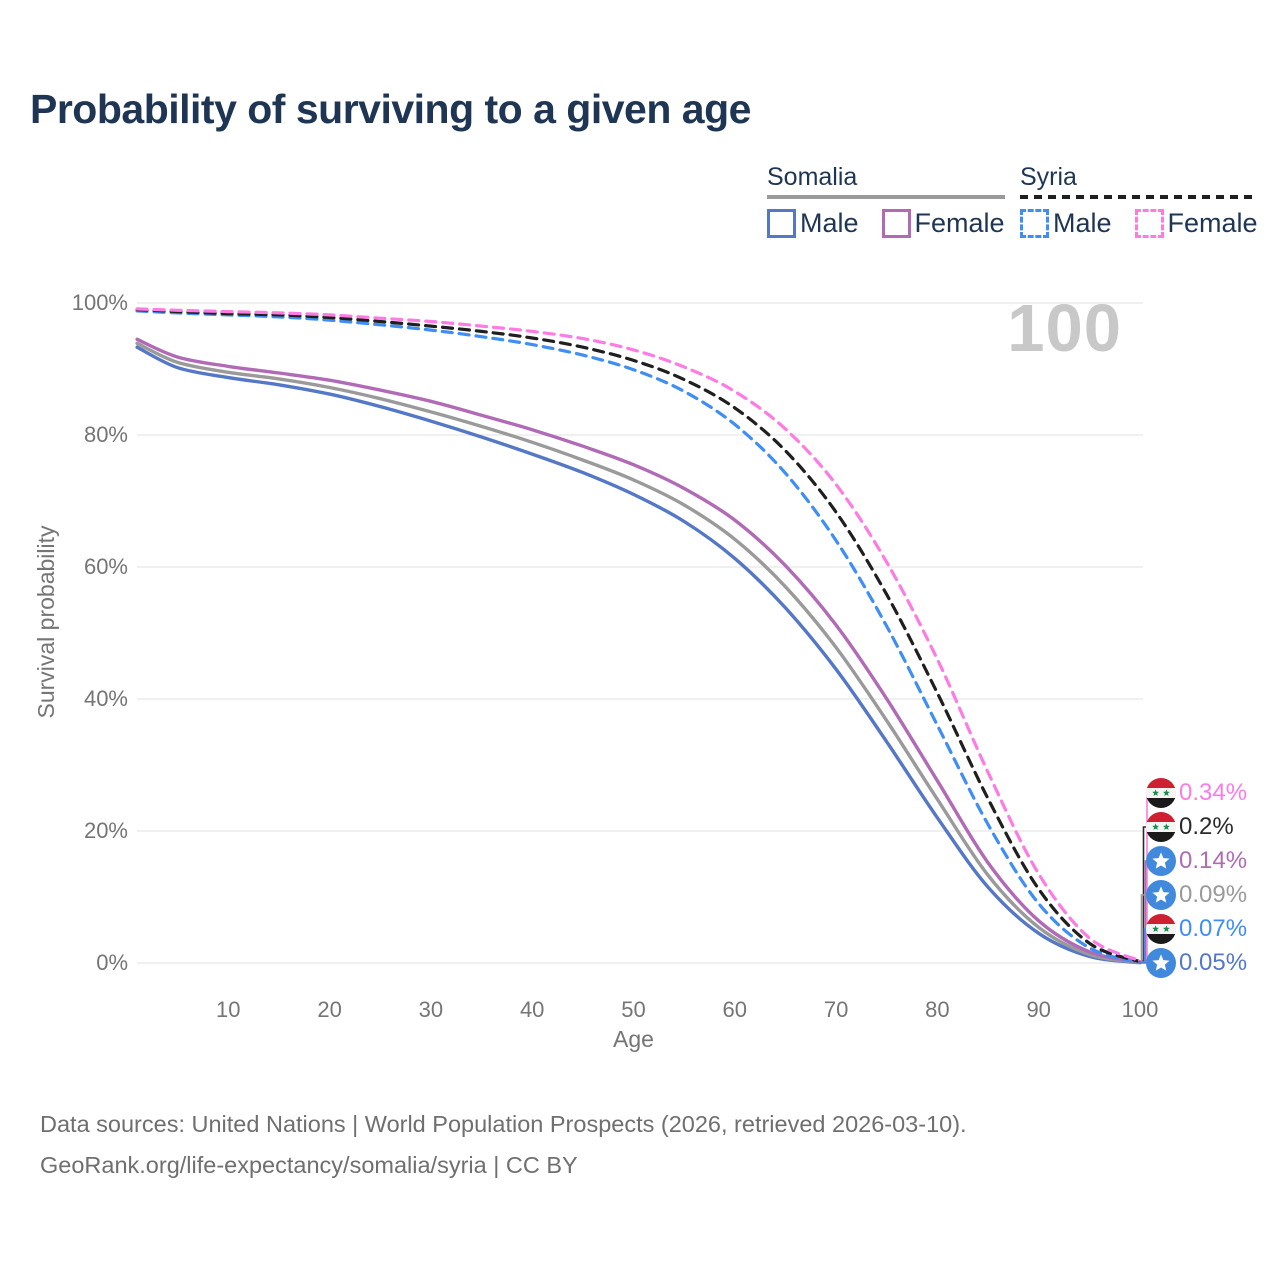  Describe the element at coordinates (1082, 223) in the screenshot. I see `syria-male-label: Male` at that location.